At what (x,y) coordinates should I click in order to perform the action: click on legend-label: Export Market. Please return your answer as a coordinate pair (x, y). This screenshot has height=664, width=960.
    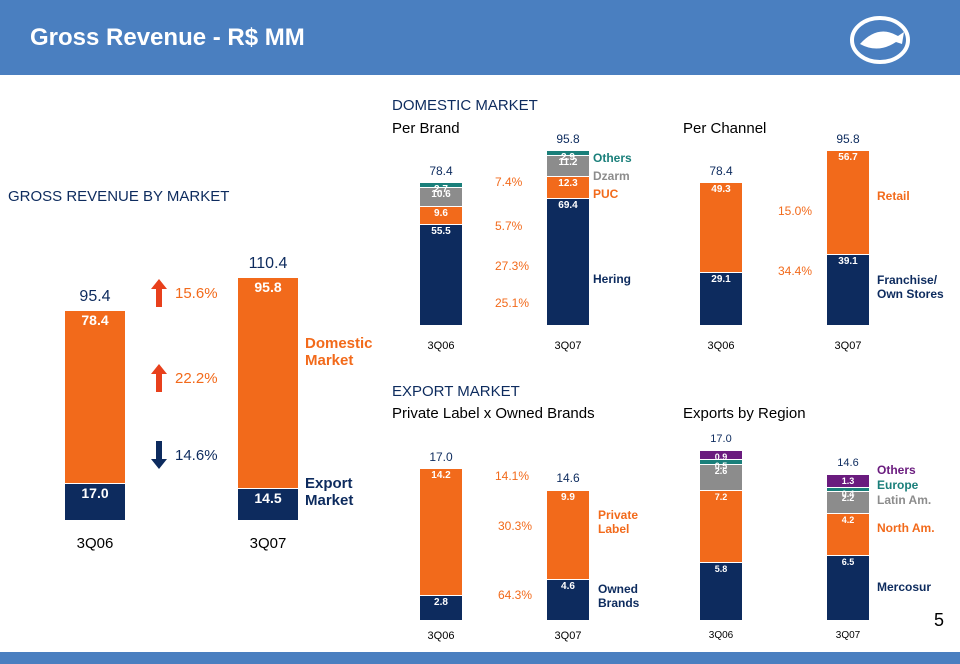
    Looking at the image, I should click on (329, 492).